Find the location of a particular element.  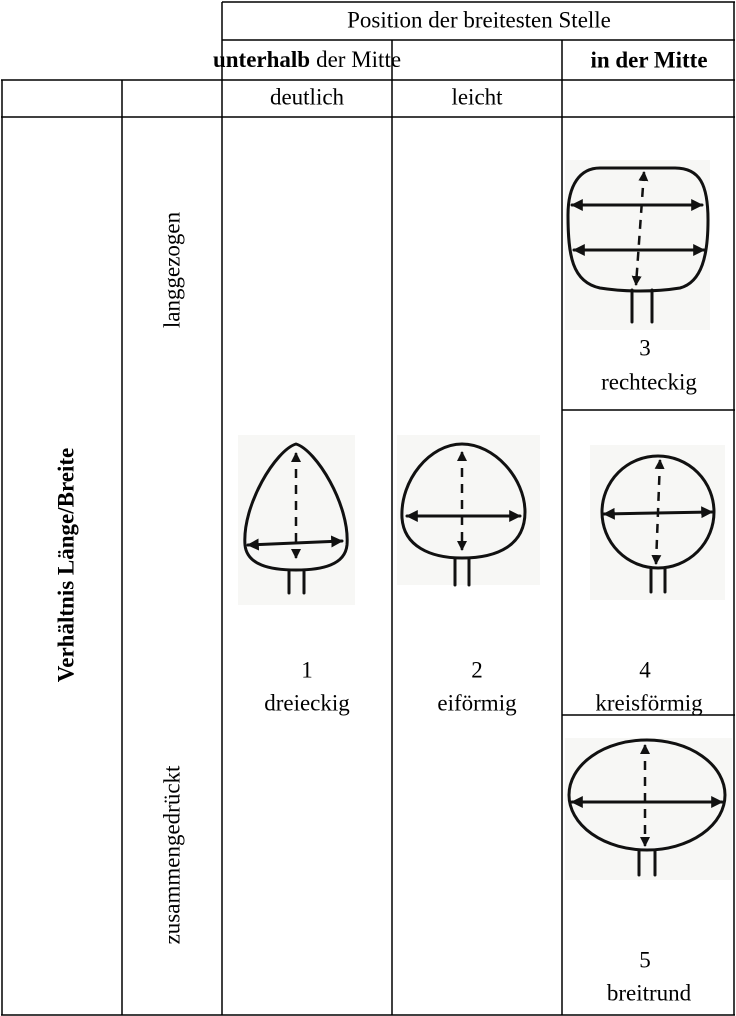

shape-number: 1 is located at coordinates (307, 669).